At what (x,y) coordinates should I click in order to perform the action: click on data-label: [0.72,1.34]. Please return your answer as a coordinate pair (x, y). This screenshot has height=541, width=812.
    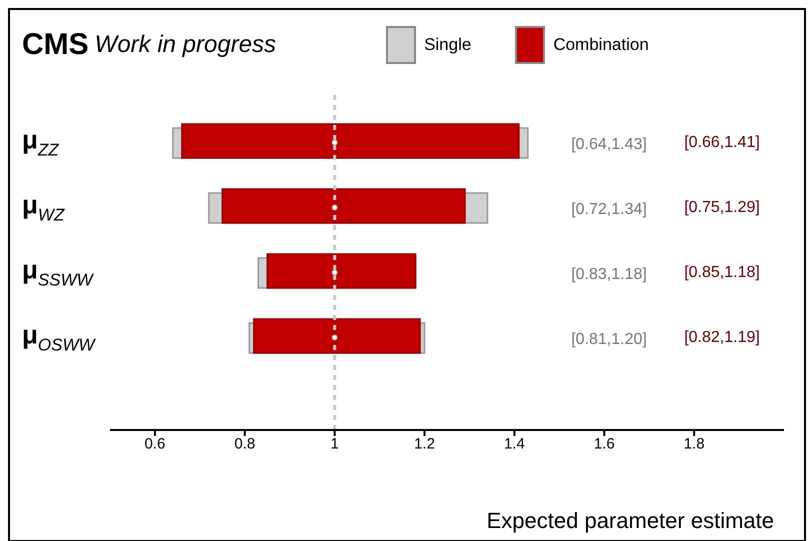
    Looking at the image, I should click on (609, 209).